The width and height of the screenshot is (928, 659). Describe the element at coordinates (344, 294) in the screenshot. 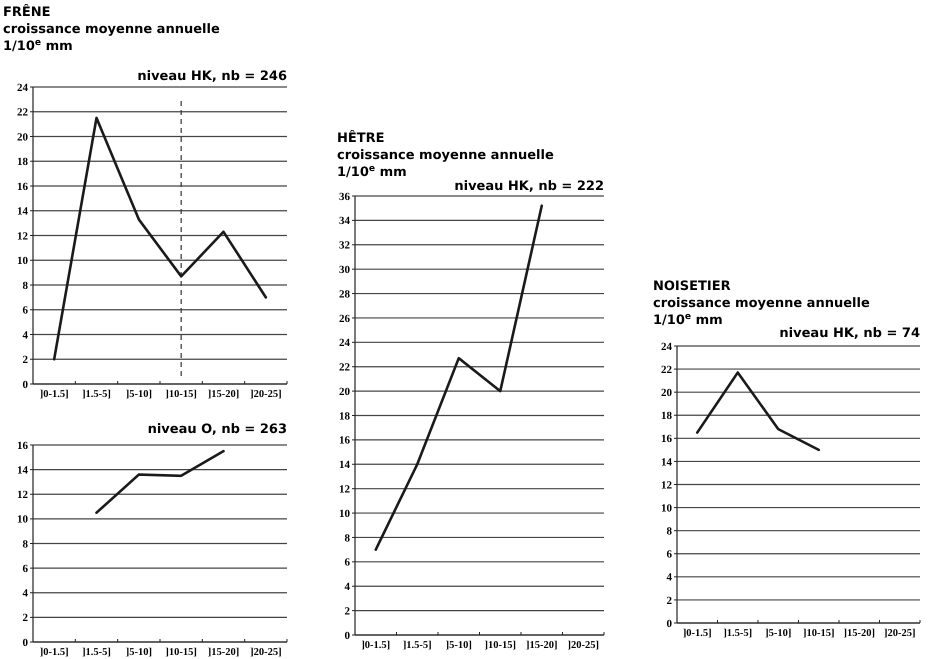

I see `y-tick-label: 28` at that location.